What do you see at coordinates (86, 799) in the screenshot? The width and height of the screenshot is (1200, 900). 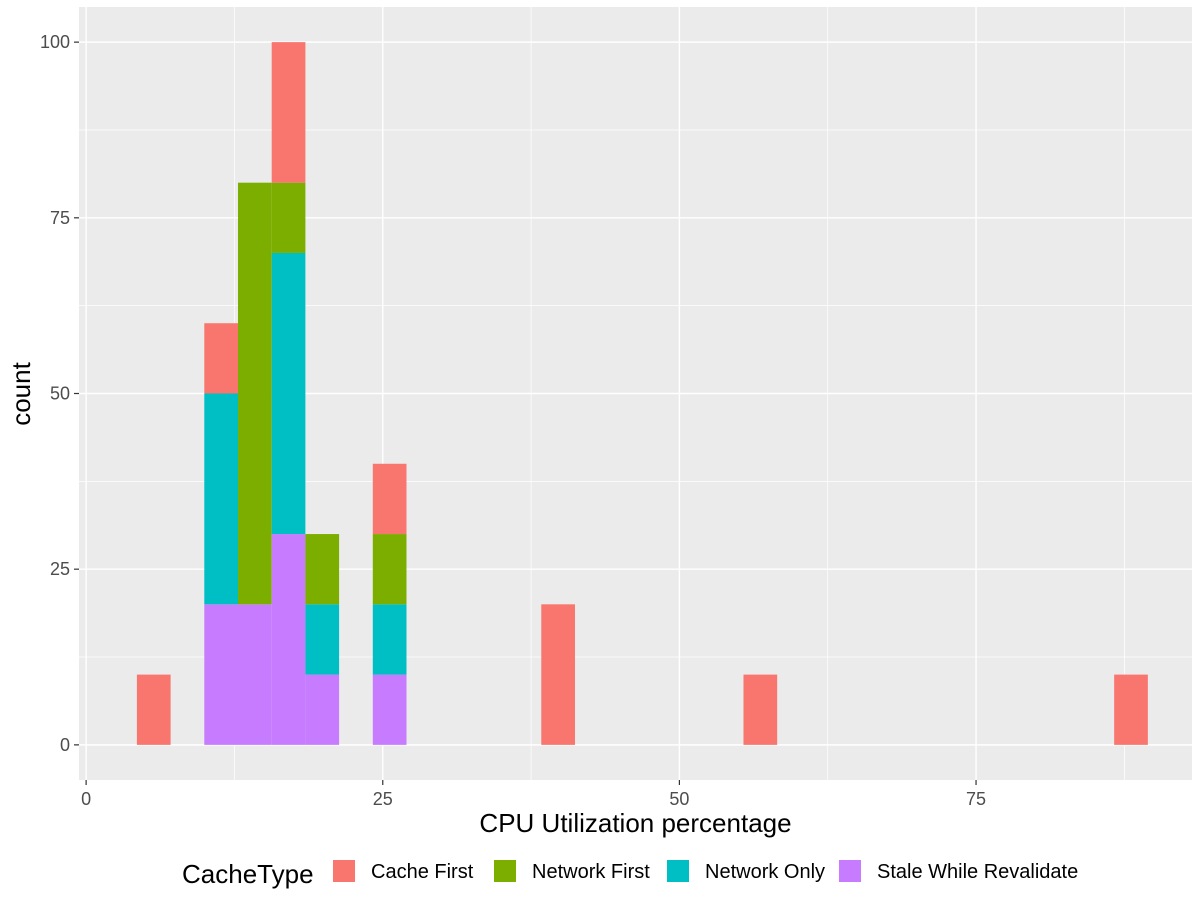 I see `x-tick-label: 0` at bounding box center [86, 799].